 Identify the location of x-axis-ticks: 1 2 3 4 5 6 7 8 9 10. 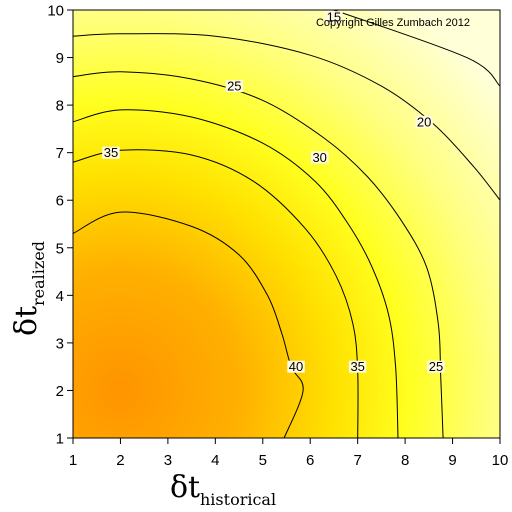
(289, 453).